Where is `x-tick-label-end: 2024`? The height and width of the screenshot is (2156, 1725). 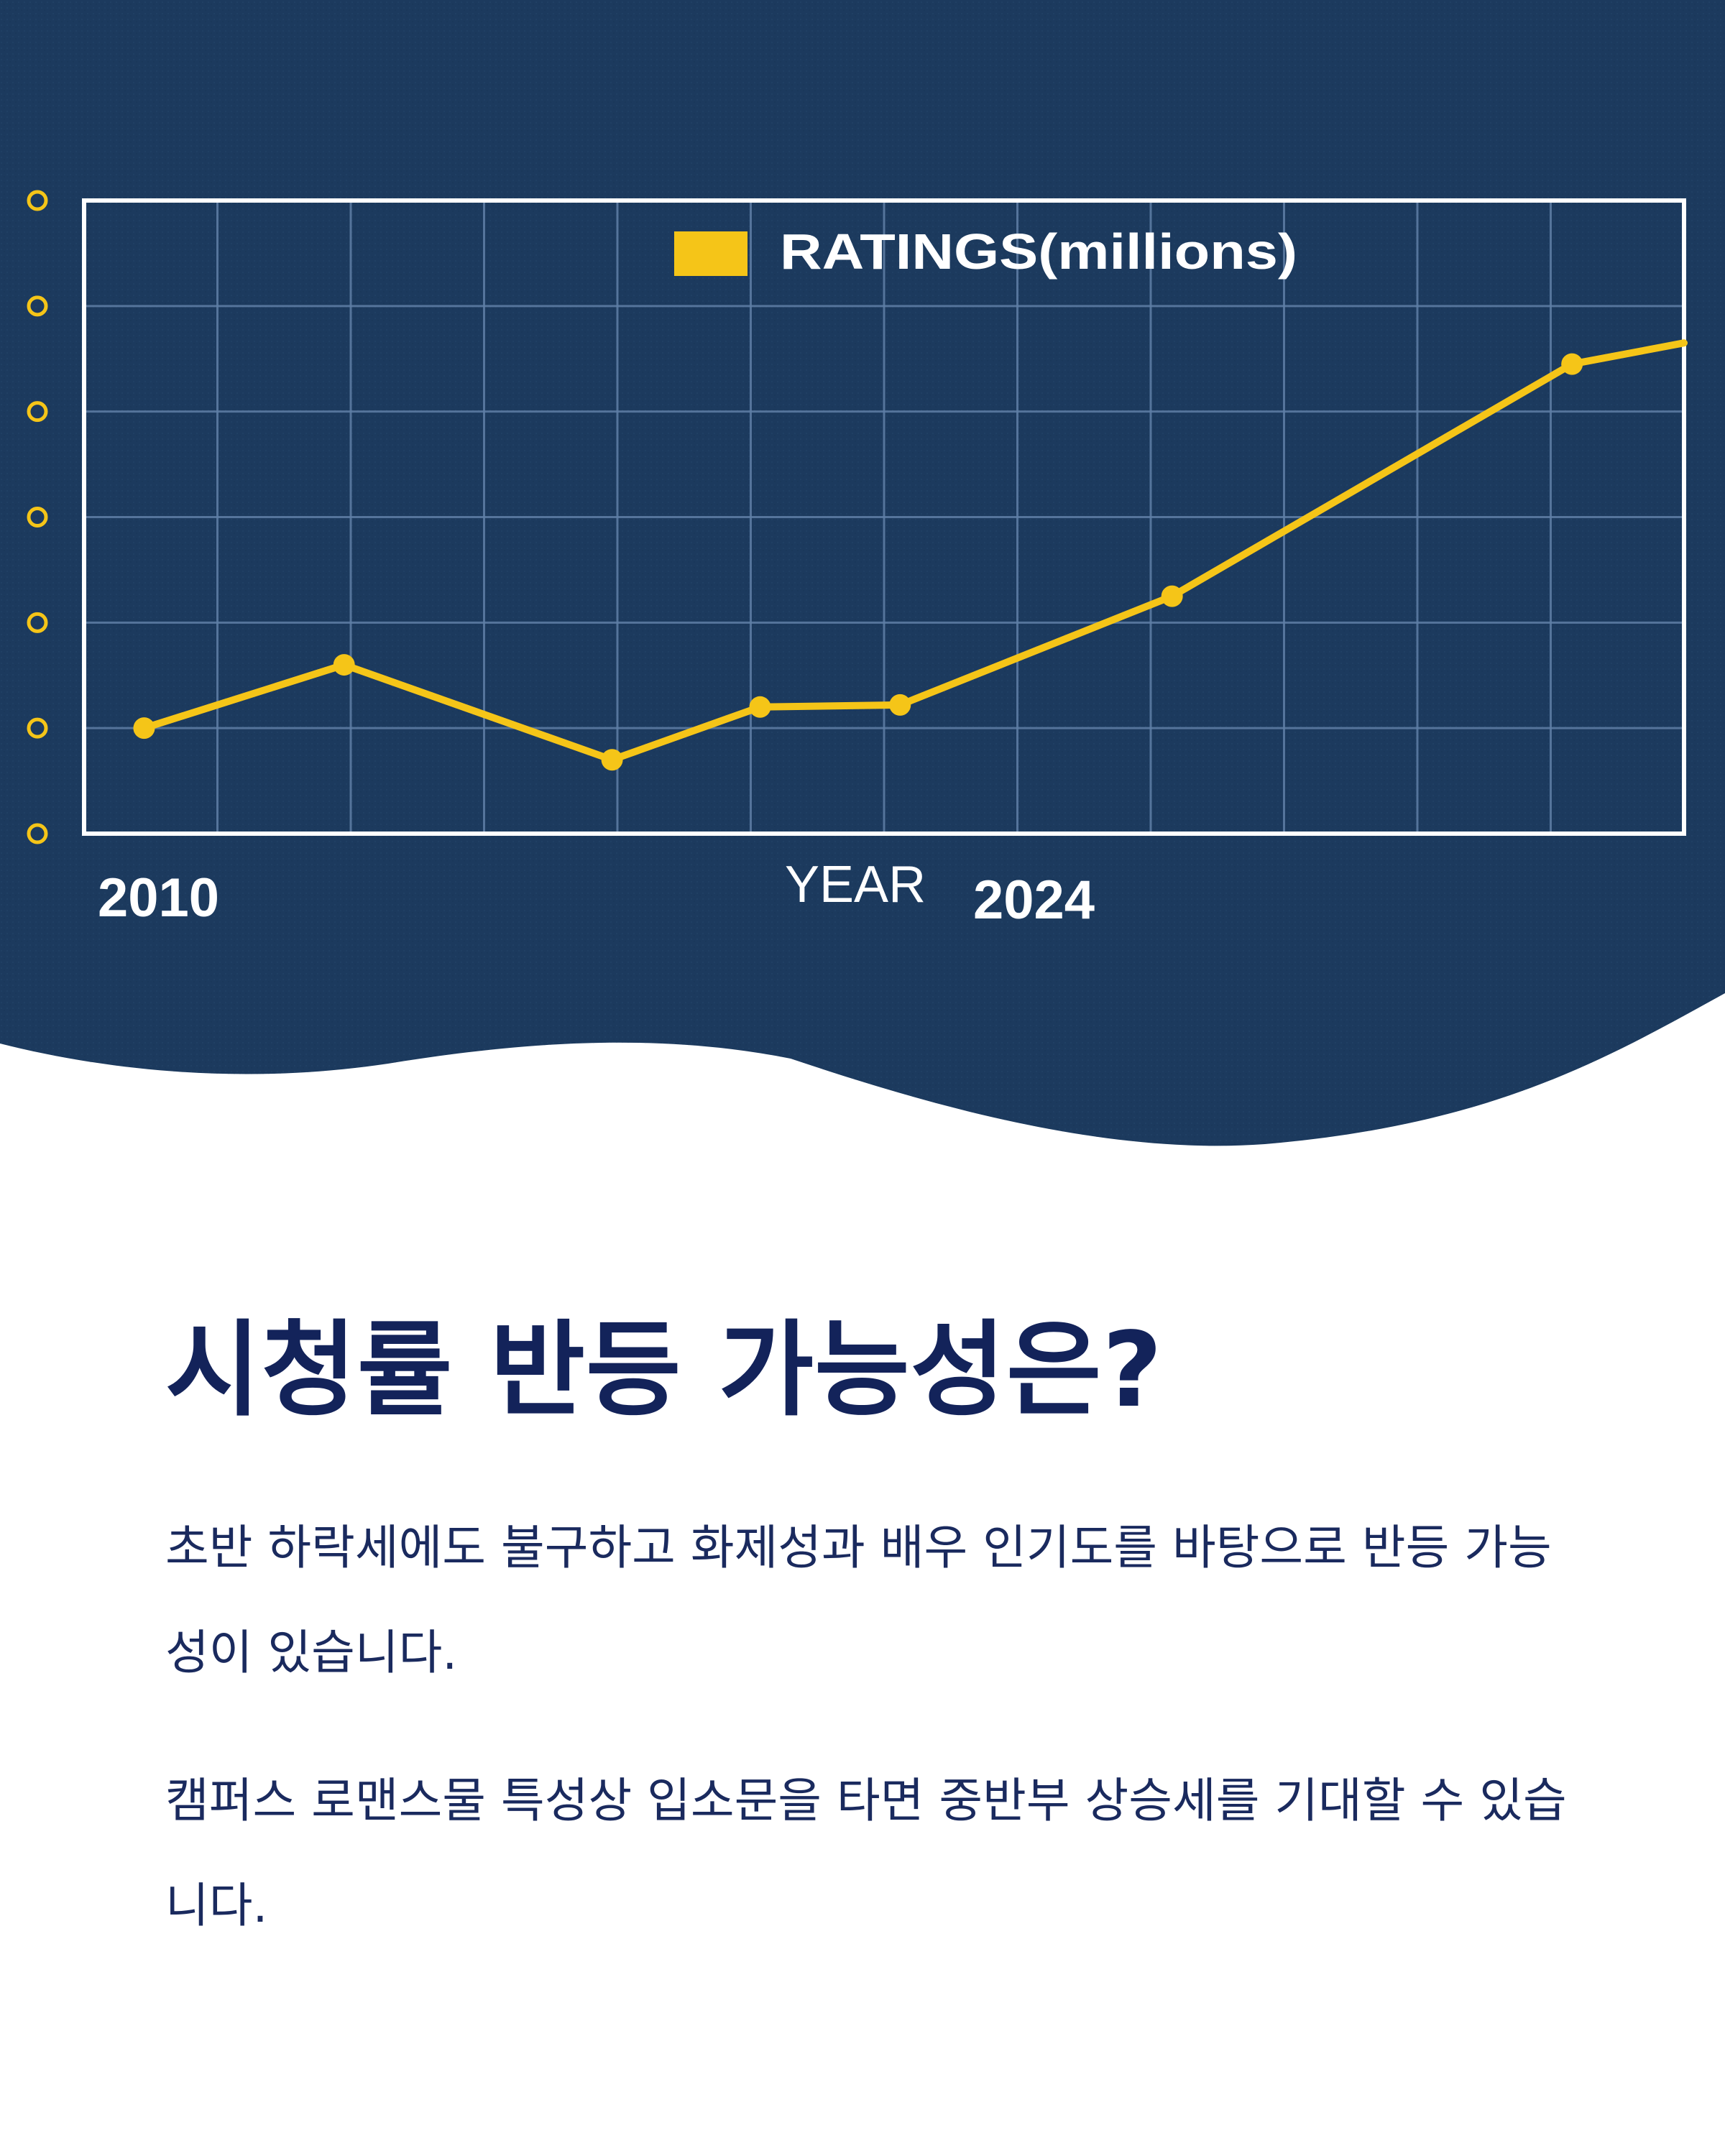
x-tick-label-end: 2024 is located at coordinates (1034, 901).